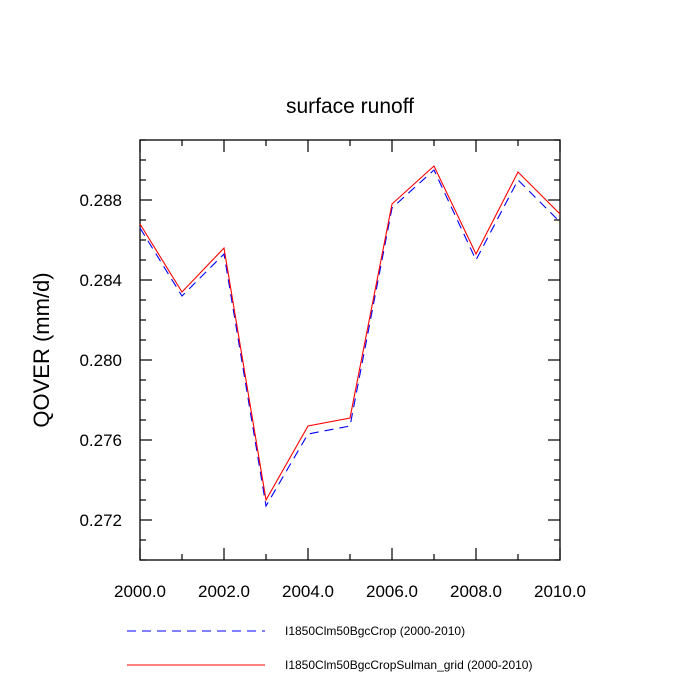 The image size is (700, 700). I want to click on y-tick-label: 0.284, so click(100, 280).